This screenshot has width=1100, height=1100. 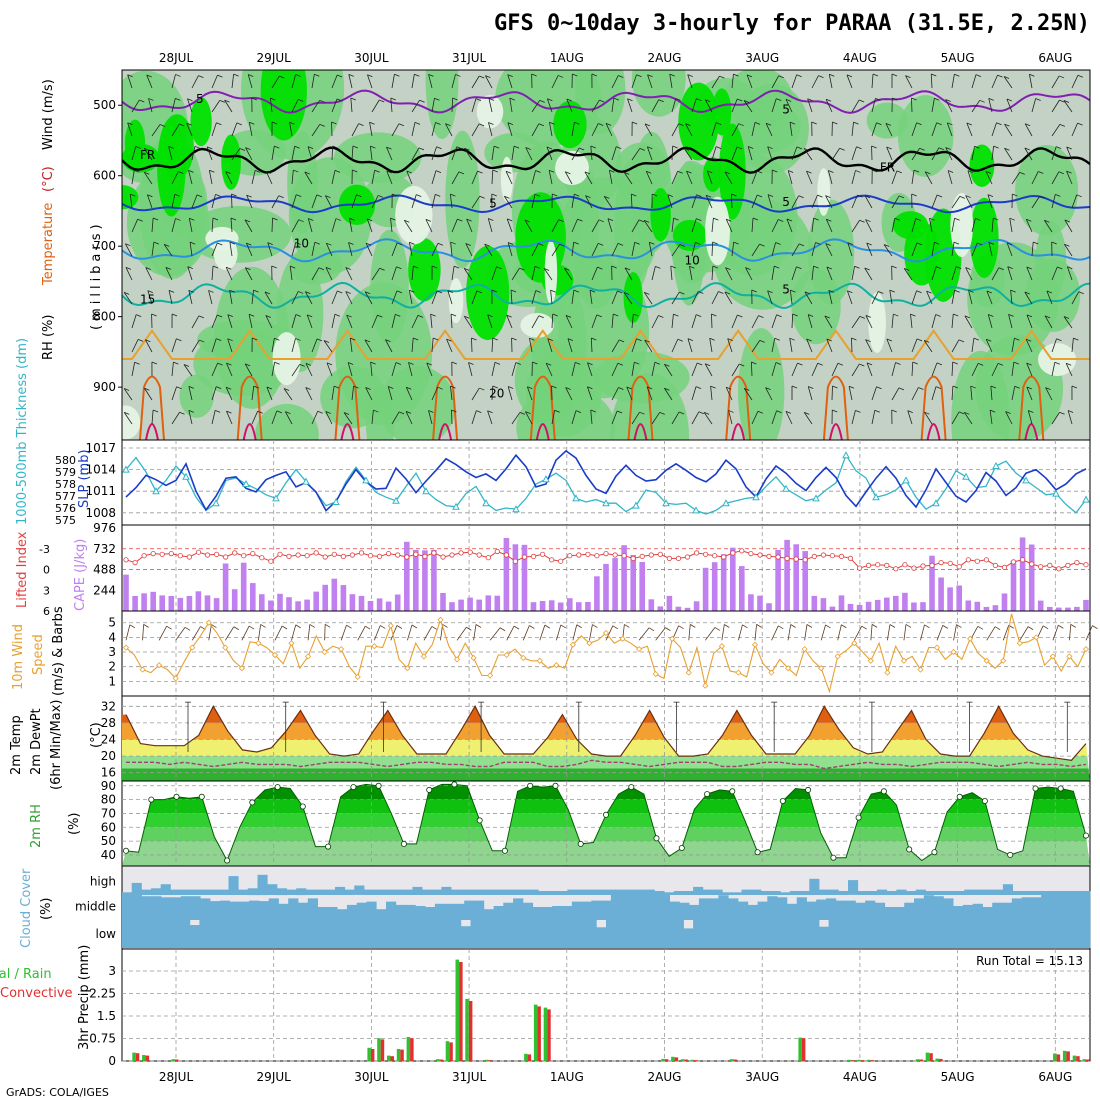 What do you see at coordinates (409, 632) in the screenshot?
I see `wind-barb` at bounding box center [409, 632].